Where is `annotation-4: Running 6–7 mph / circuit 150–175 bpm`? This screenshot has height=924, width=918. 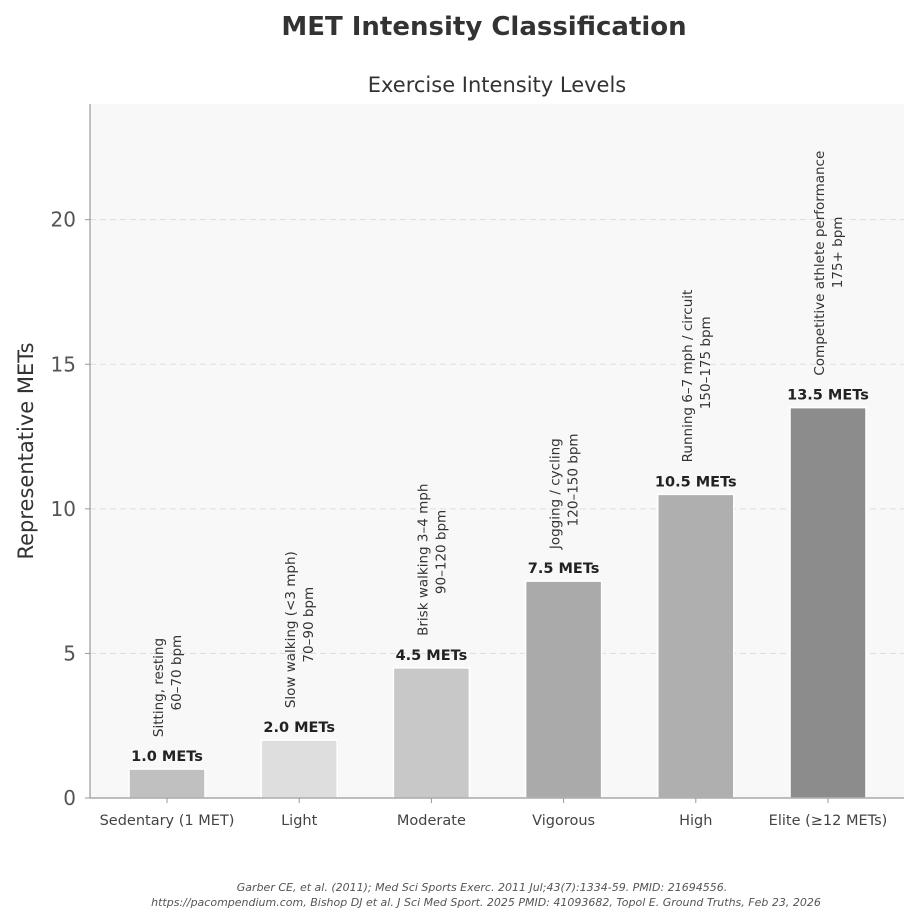
annotation-4: Running 6–7 mph / circuit 150–175 bpm is located at coordinates (697, 376).